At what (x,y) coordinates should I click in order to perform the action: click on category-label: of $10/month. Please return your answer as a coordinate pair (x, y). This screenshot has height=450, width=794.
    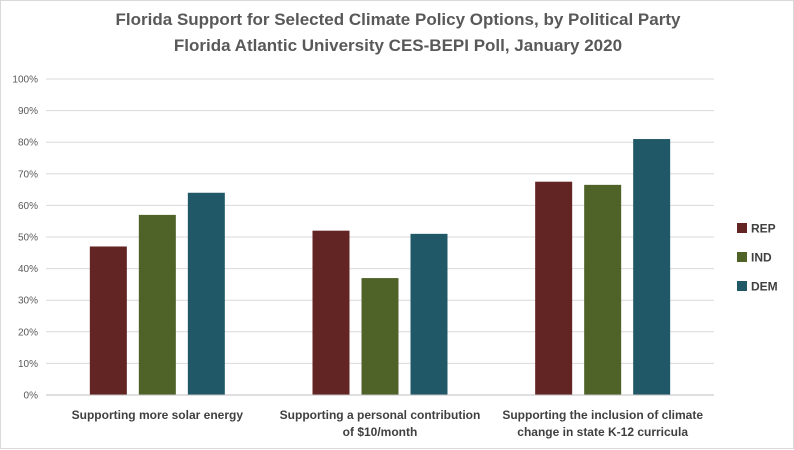
    Looking at the image, I should click on (380, 432).